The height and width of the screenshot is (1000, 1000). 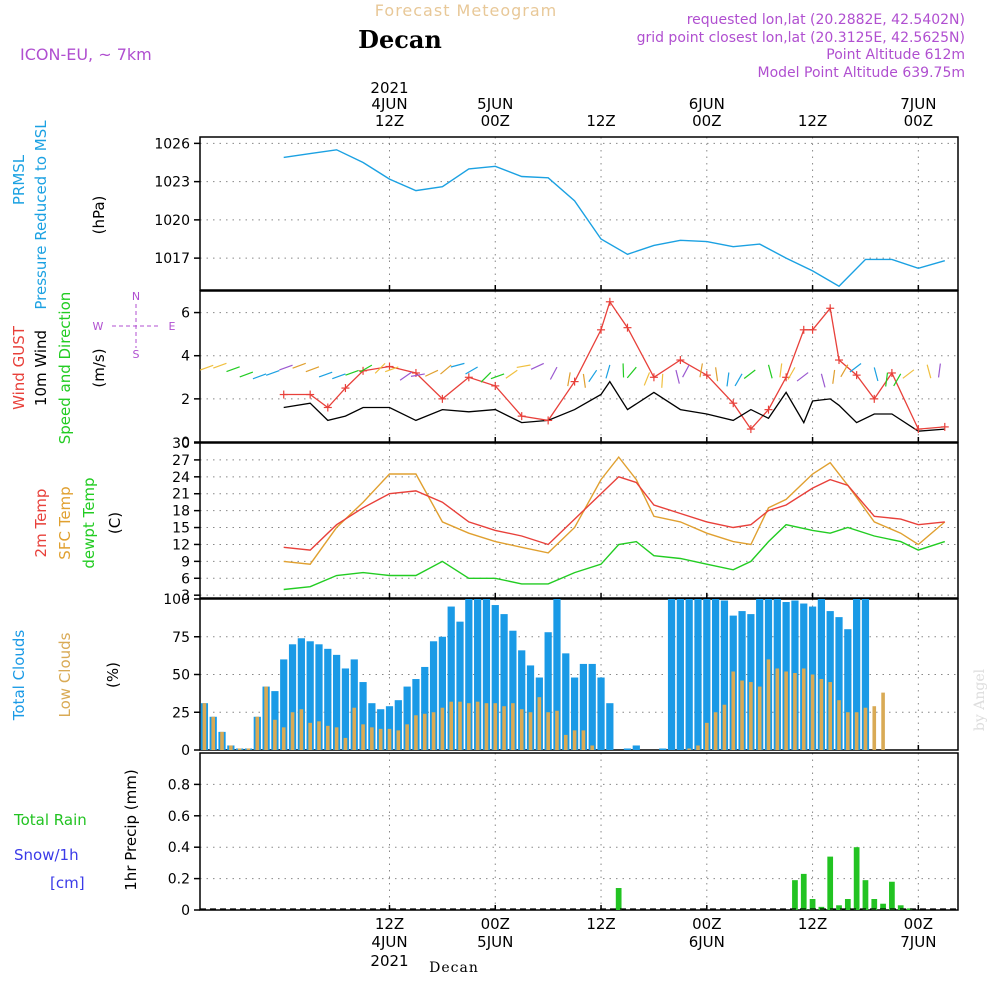 I want to click on precip-unit-label: 1hr Precip (mm), so click(x=131, y=829).